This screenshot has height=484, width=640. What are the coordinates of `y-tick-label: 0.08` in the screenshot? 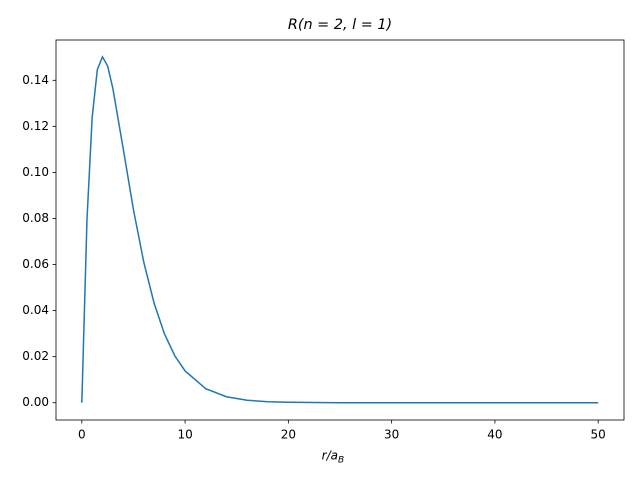 It's located at (35, 218).